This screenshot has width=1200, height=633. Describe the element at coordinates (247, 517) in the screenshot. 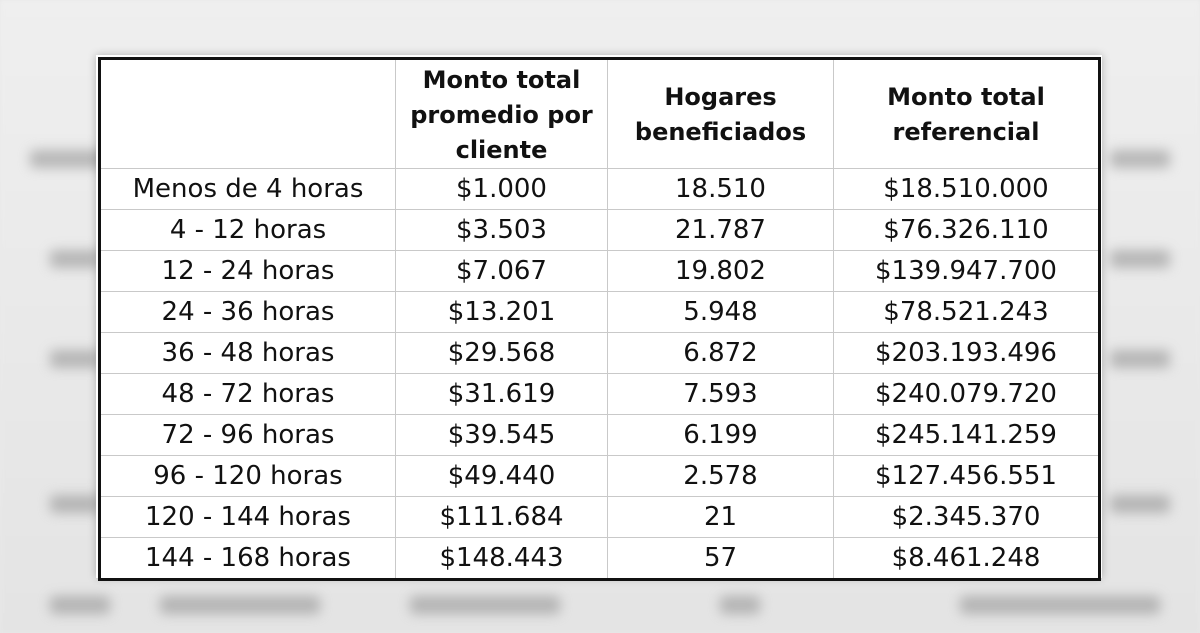

I see `row-label: 120 - 144 horas` at that location.